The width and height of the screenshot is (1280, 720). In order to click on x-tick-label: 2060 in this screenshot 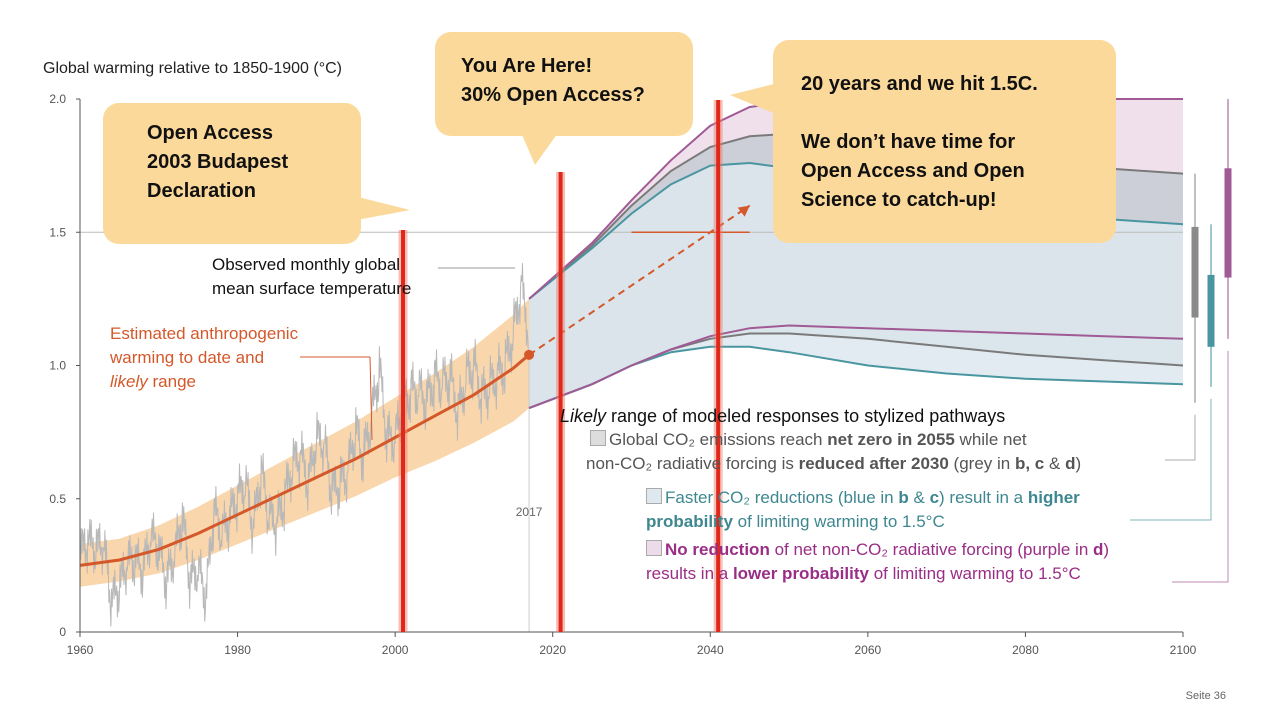, I will do `click(868, 650)`.